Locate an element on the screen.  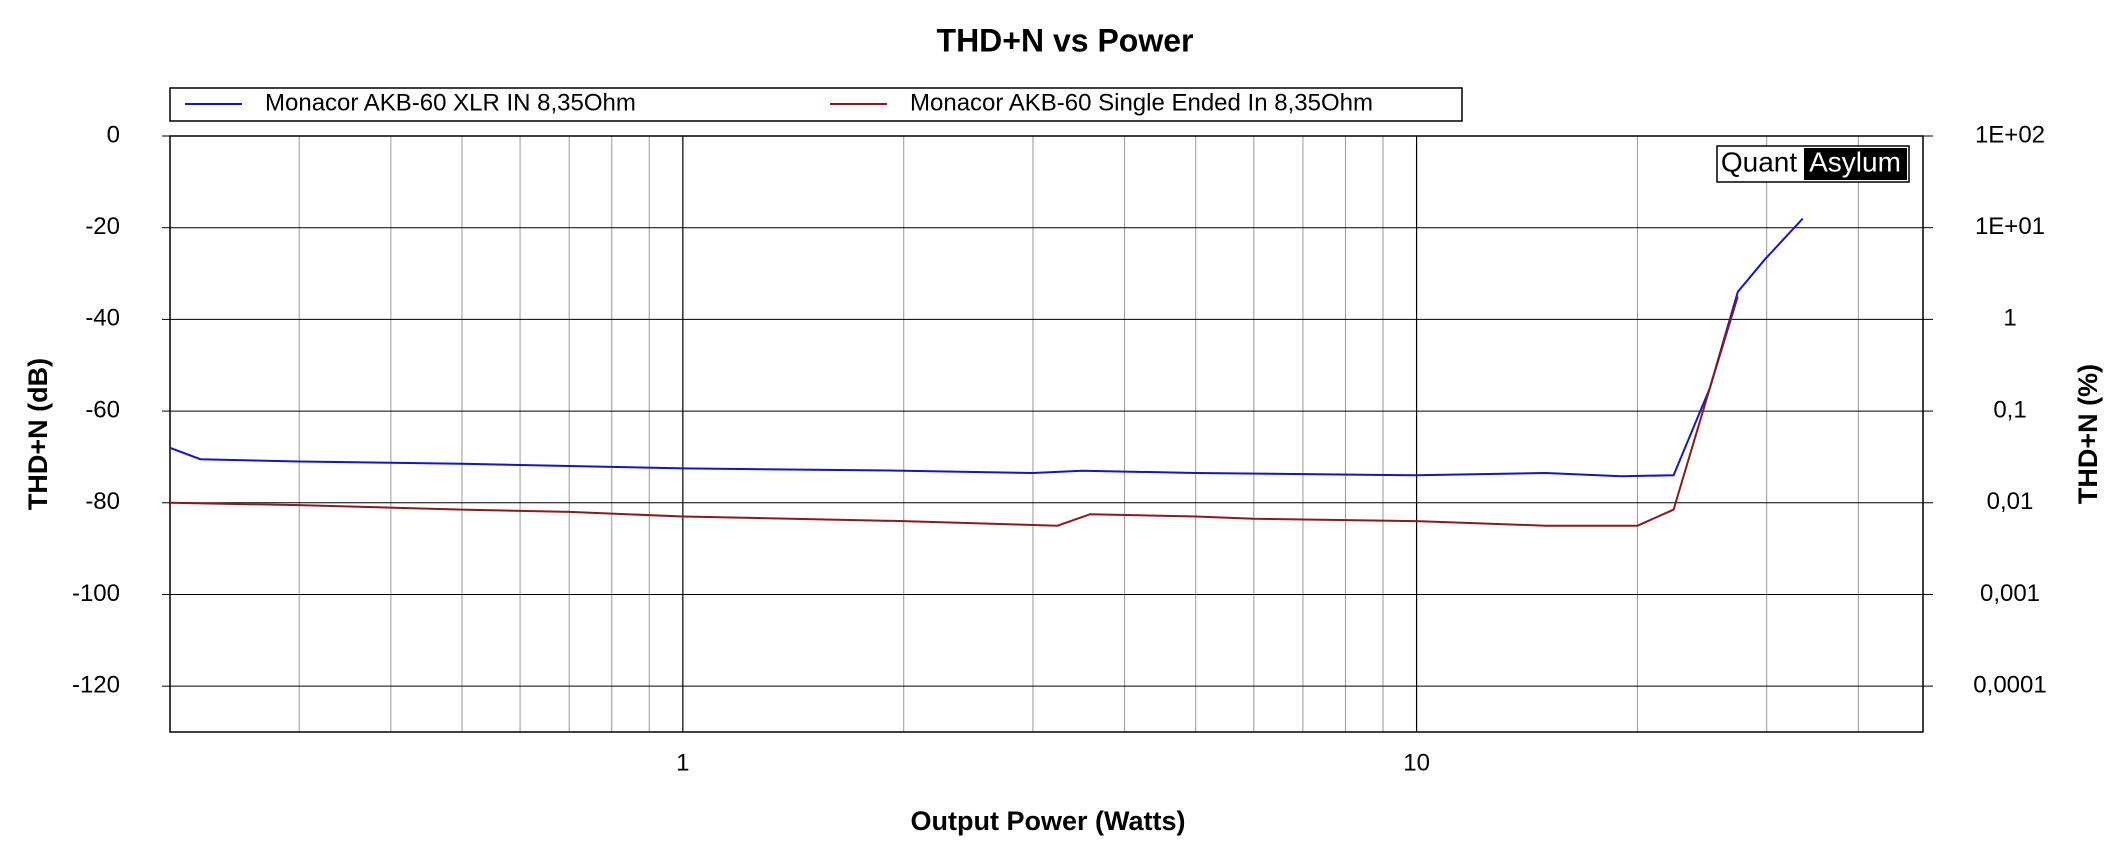
y2-tick-label: 0,001 is located at coordinates (2010, 593).